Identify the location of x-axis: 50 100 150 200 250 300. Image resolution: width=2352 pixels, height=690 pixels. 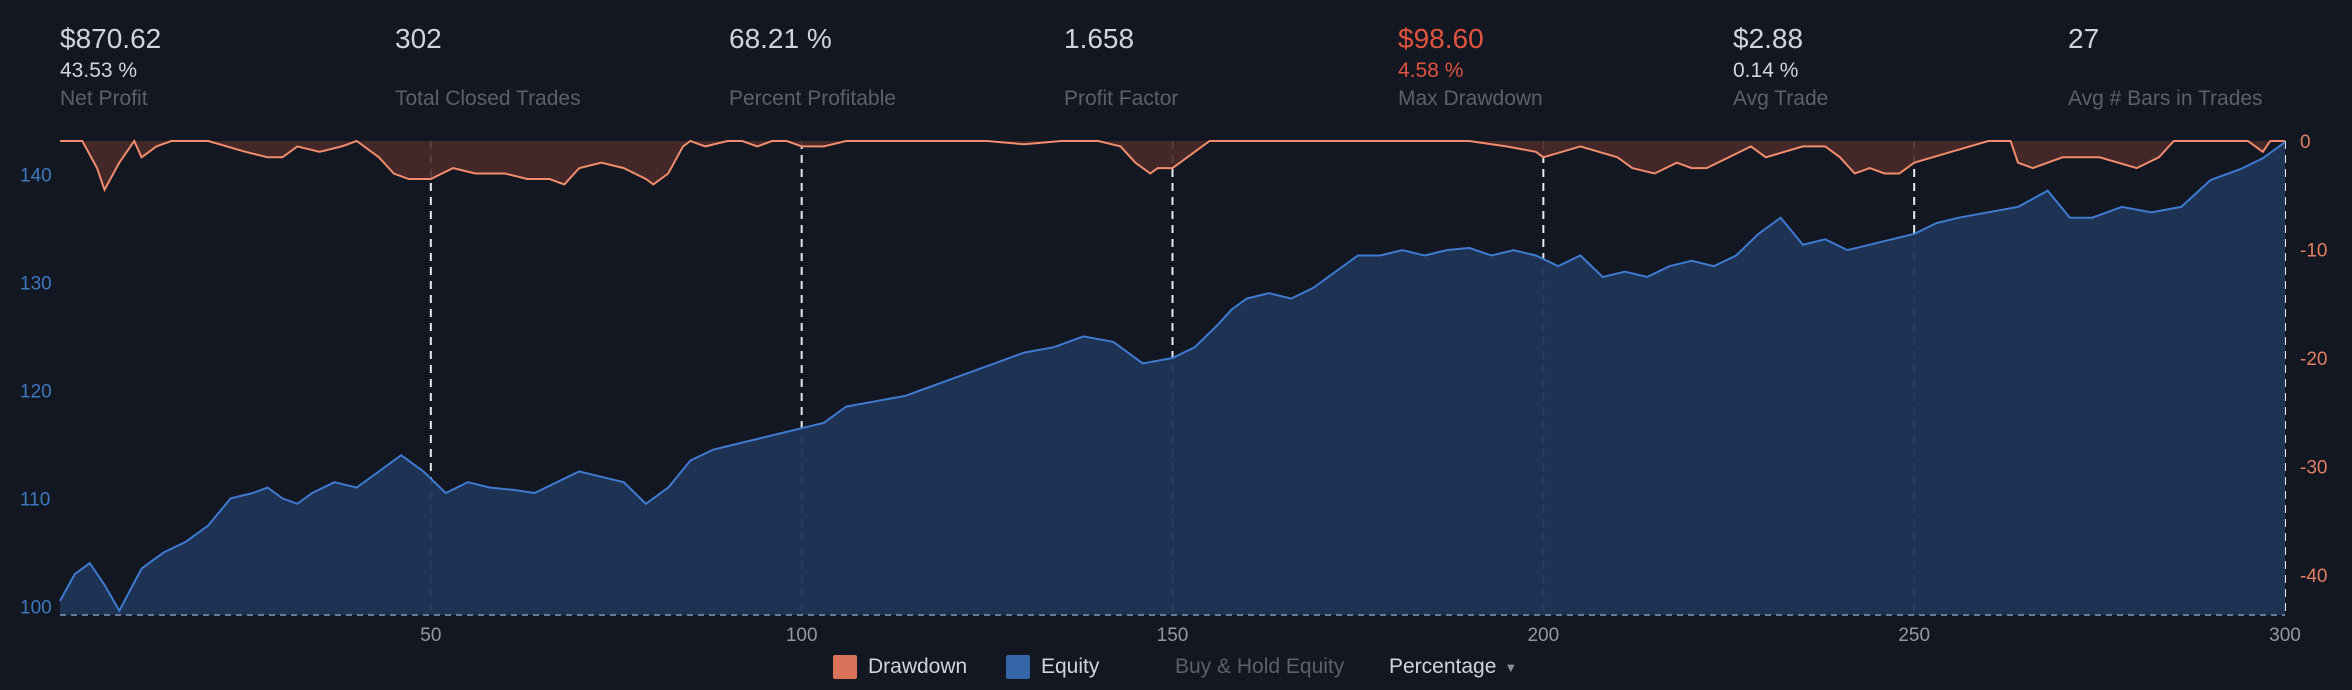
(1360, 635).